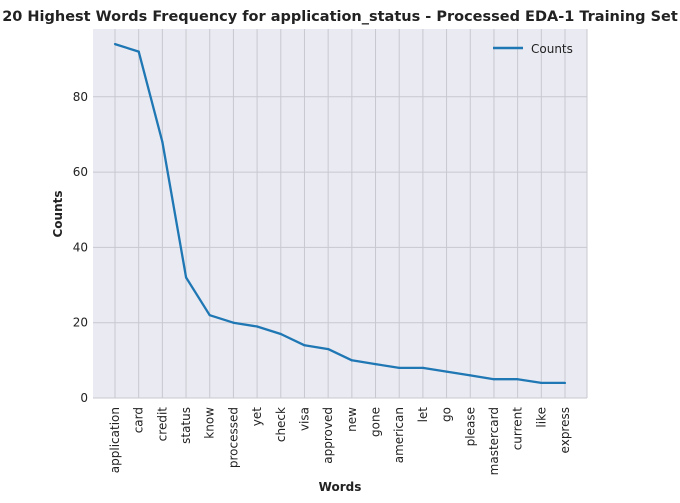 This screenshot has height=503, width=680. I want to click on x-tick-label: american, so click(399, 435).